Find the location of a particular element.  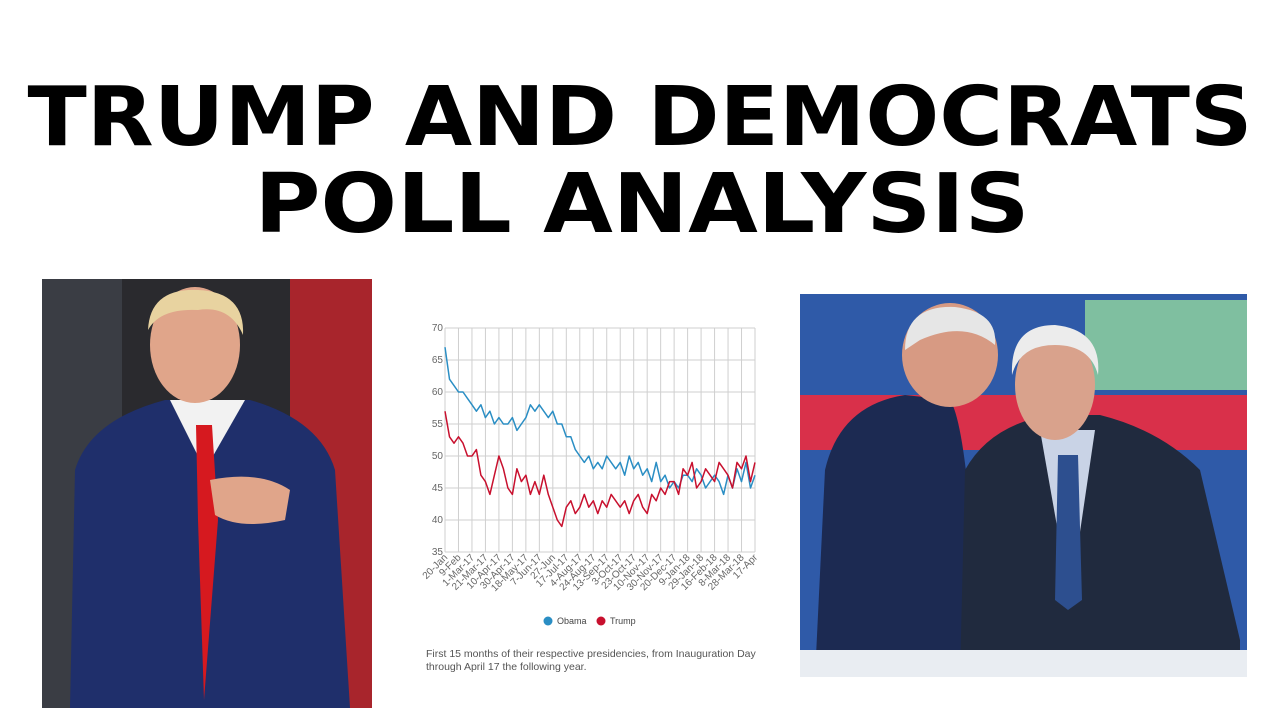

y-tick-label: 35 is located at coordinates (438, 552).